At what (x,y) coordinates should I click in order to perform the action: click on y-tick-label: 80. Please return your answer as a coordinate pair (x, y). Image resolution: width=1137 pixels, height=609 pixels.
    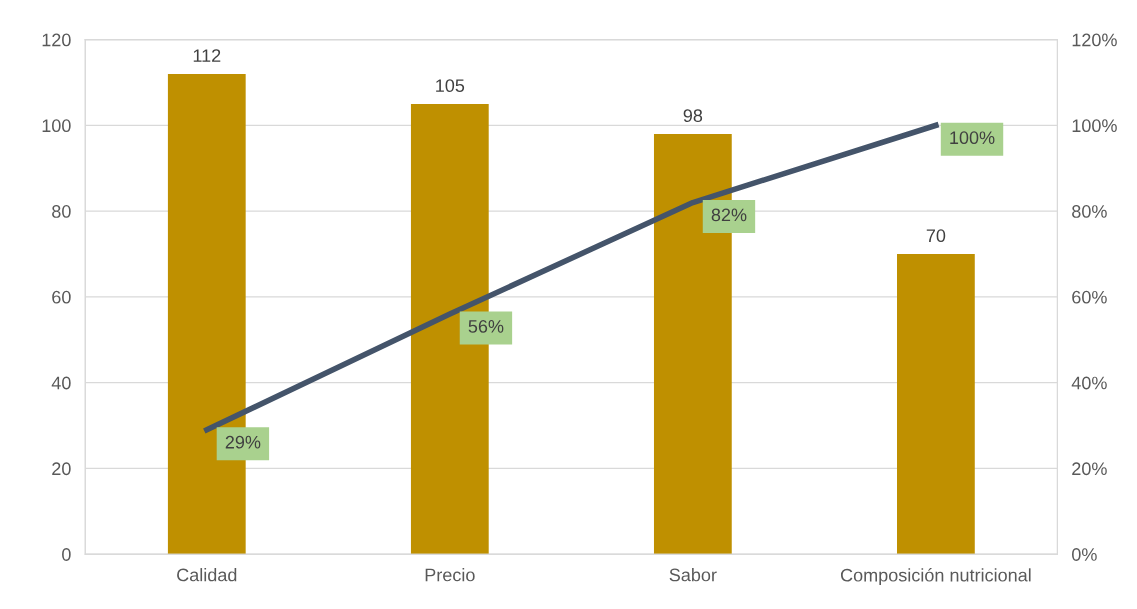
    Looking at the image, I should click on (61, 211).